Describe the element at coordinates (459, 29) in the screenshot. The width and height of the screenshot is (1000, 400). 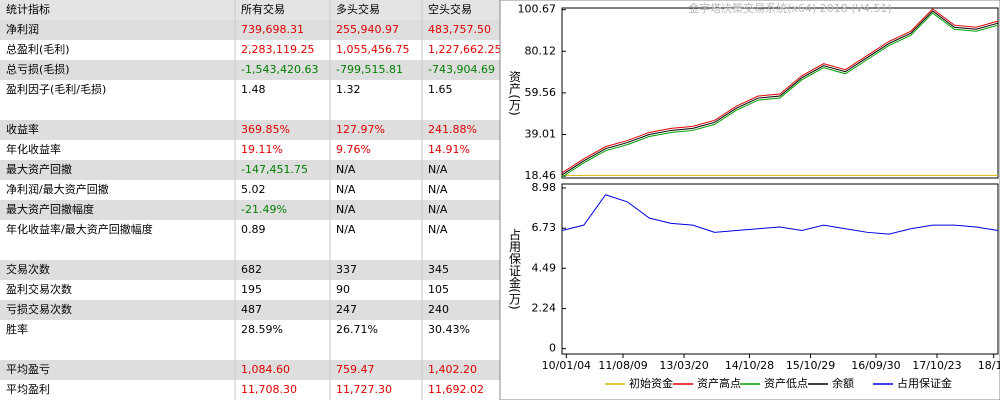
I see `cell: 483,757.50` at that location.